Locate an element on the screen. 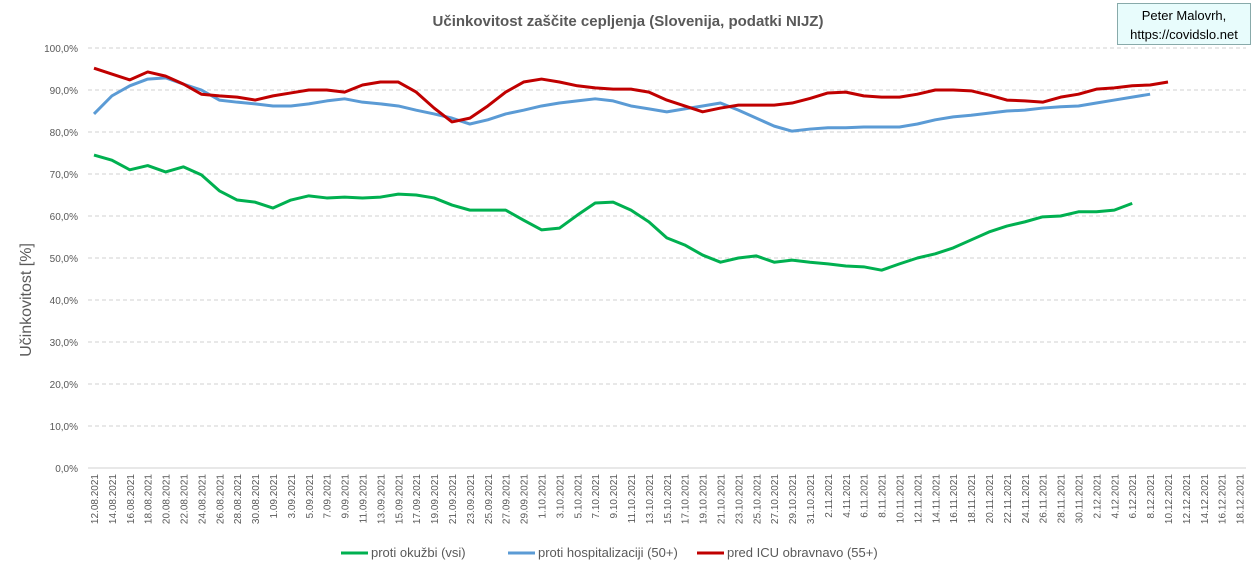 Image resolution: width=1259 pixels, height=574 pixels. x-tick-label: 3.09.2021 is located at coordinates (292, 496).